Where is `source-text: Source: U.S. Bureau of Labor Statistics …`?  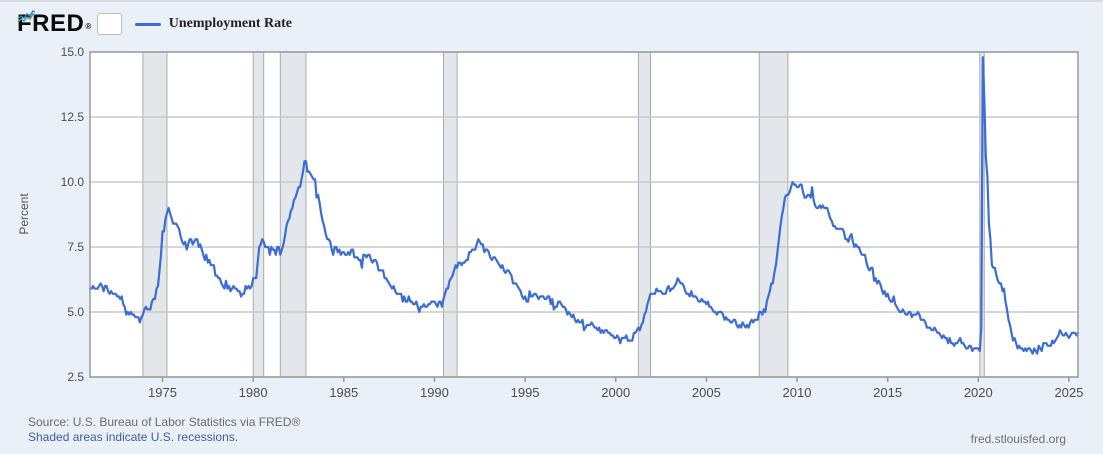 source-text: Source: U.S. Bureau of Labor Statistics … is located at coordinates (164, 422).